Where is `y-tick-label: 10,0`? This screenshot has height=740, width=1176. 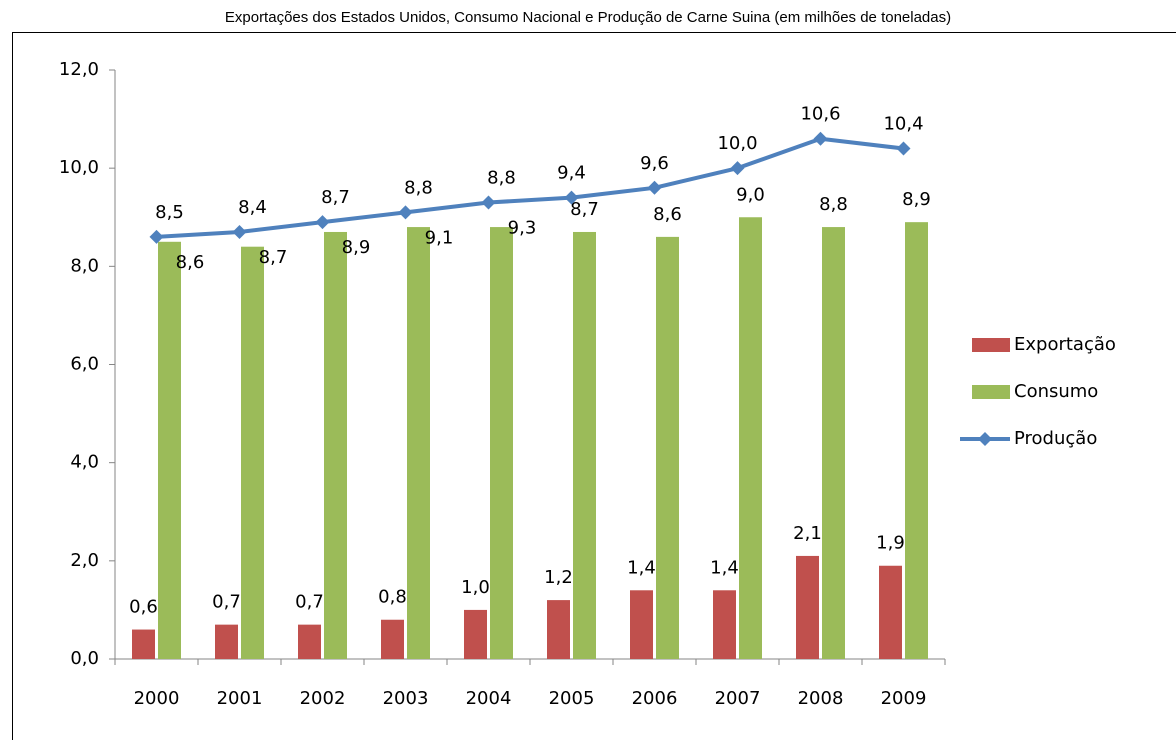
y-tick-label: 10,0 is located at coordinates (79, 167).